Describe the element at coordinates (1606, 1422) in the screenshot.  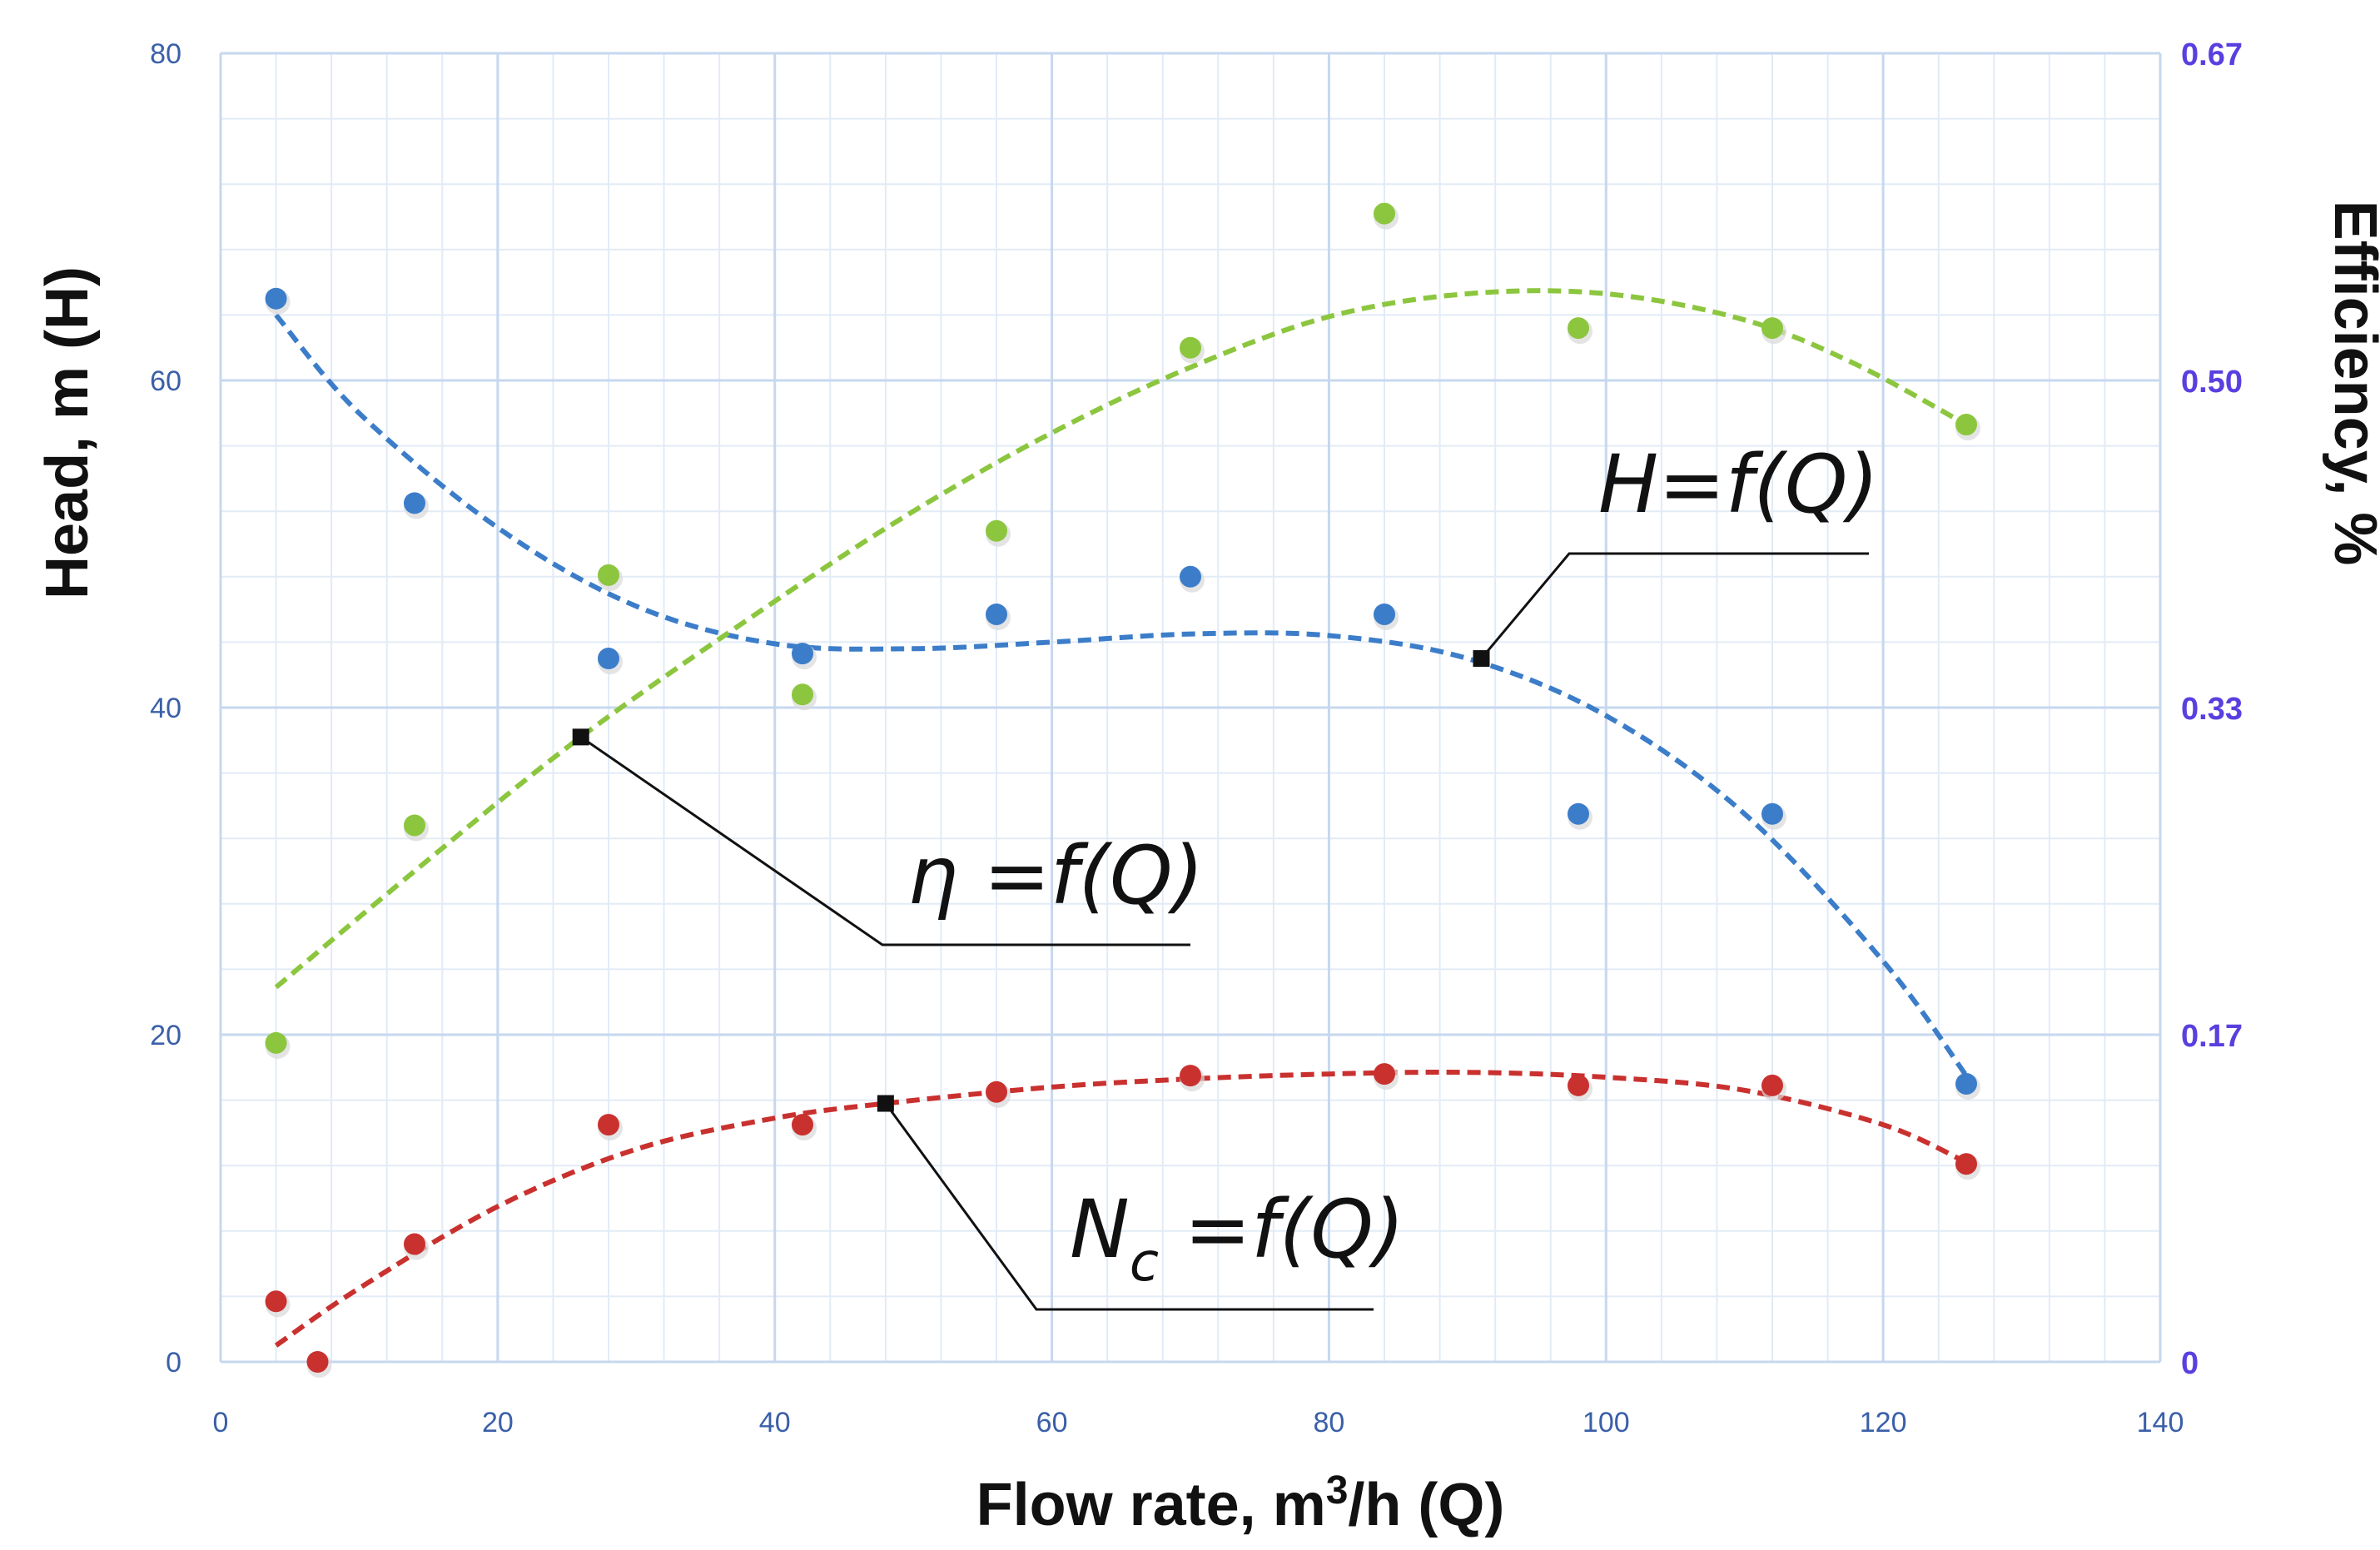
I see `x-tick-label: 100` at that location.